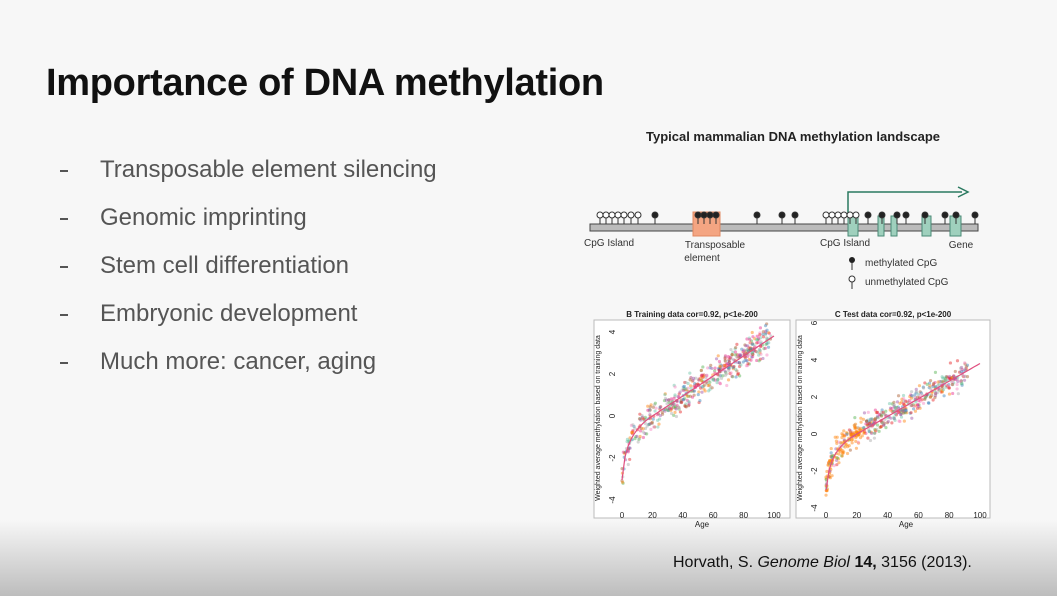  What do you see at coordinates (698, 407) in the screenshot?
I see `trend-line` at bounding box center [698, 407].